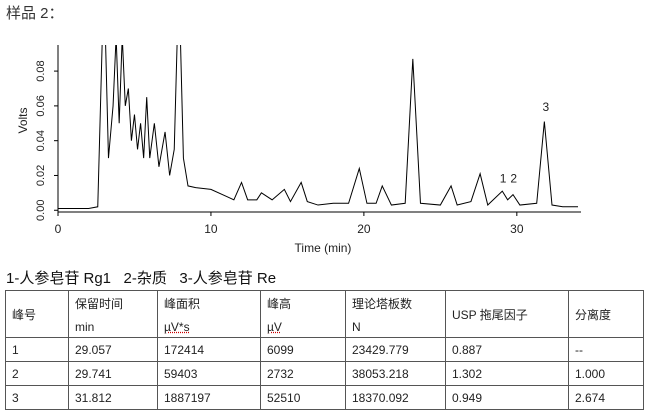  What do you see at coordinates (209, 397) in the screenshot?
I see `data-cell: 1887197` at bounding box center [209, 397].